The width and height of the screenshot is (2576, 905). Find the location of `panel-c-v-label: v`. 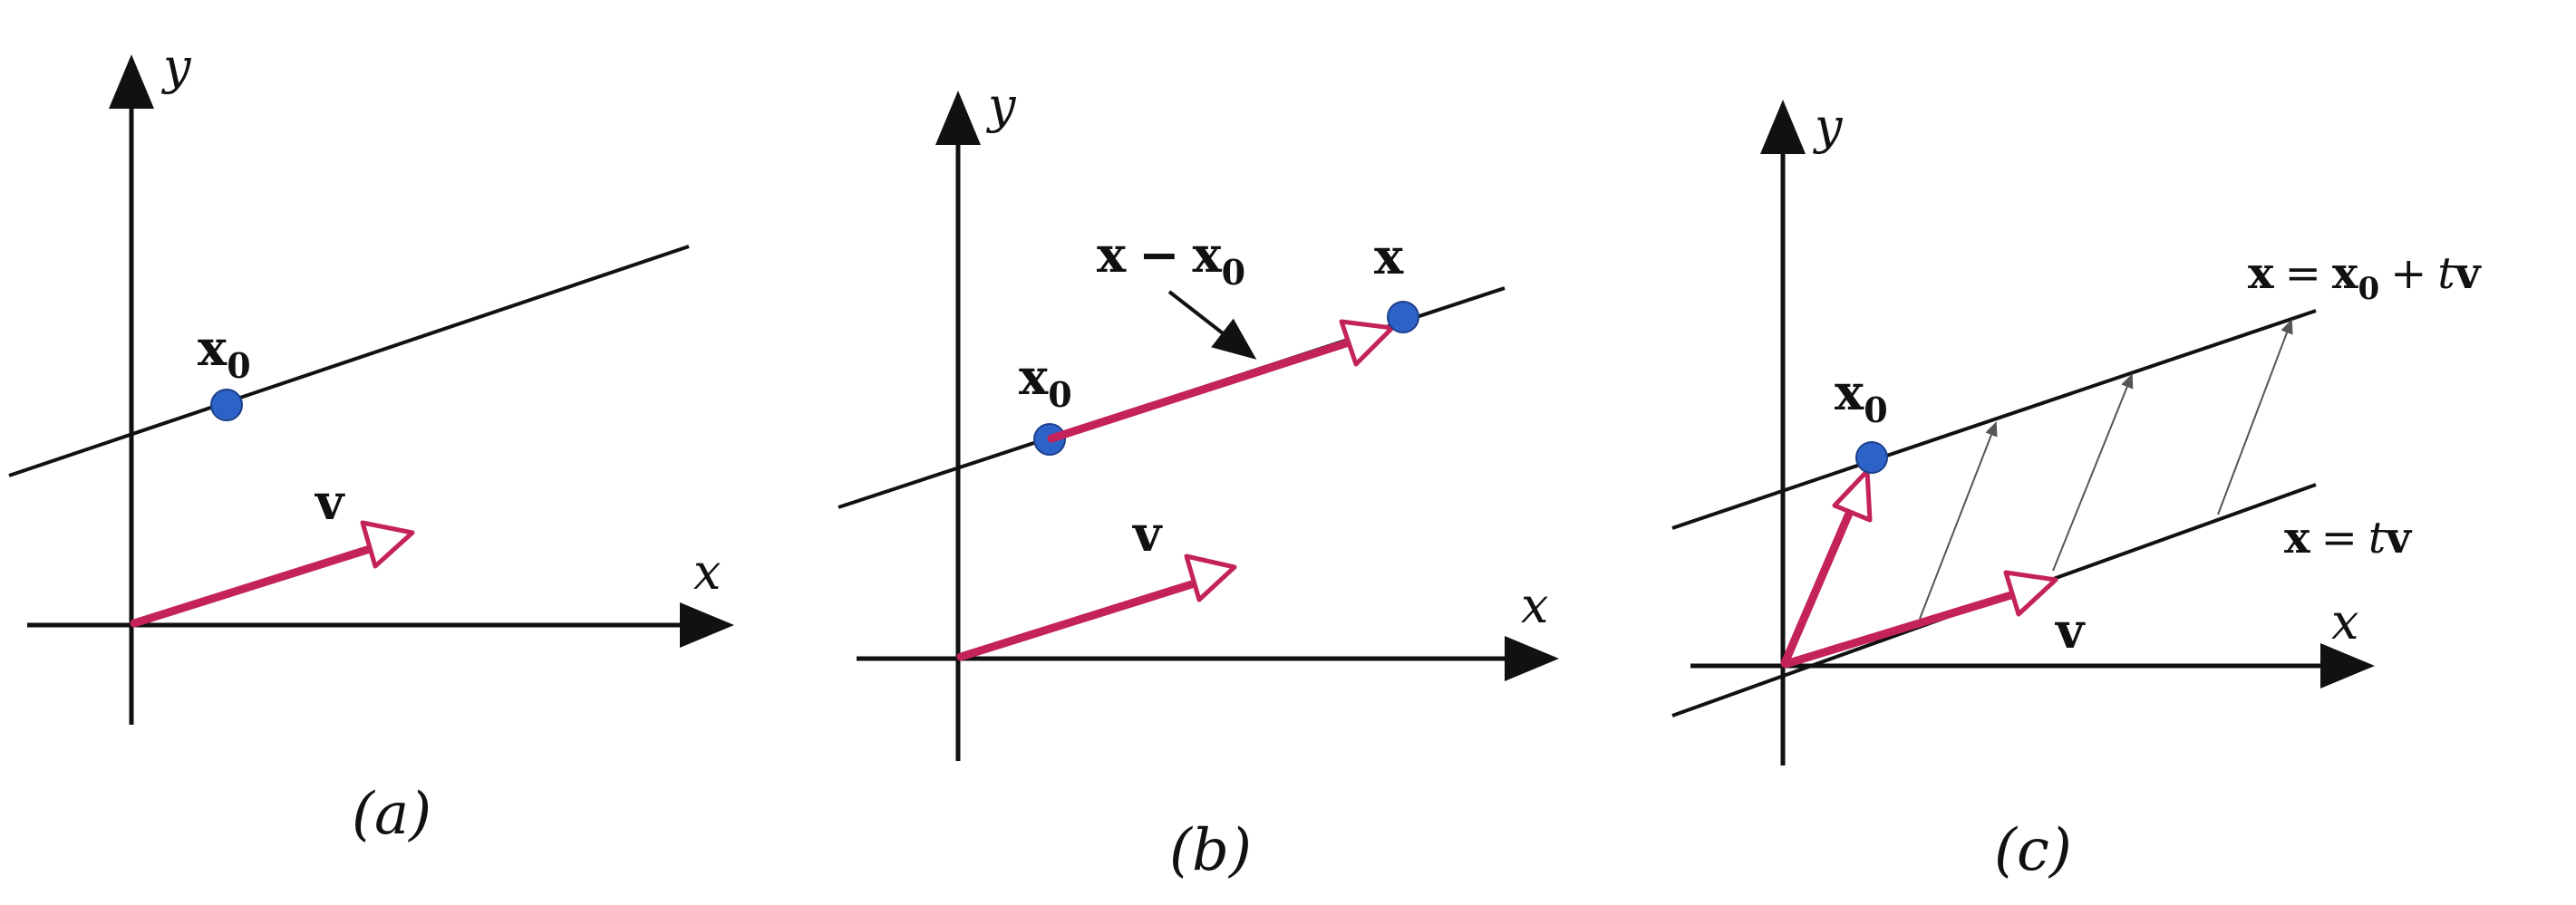

panel-c-v-label: v is located at coordinates (2070, 630).